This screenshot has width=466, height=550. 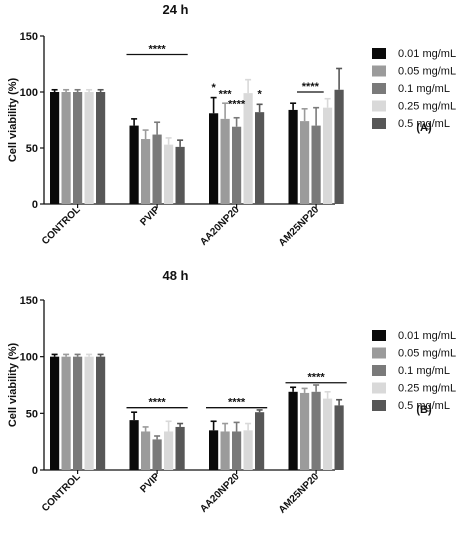 What do you see at coordinates (175, 275) in the screenshot?
I see `chart-title: 48 h` at bounding box center [175, 275].